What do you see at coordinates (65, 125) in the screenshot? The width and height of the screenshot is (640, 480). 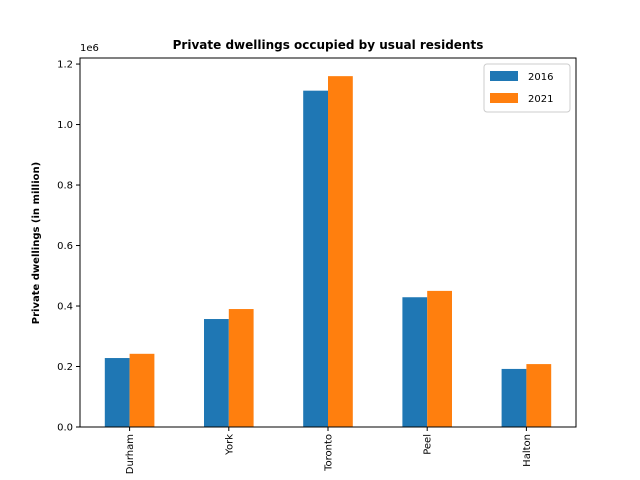 I see `y-tick-label: 1.0` at bounding box center [65, 125].